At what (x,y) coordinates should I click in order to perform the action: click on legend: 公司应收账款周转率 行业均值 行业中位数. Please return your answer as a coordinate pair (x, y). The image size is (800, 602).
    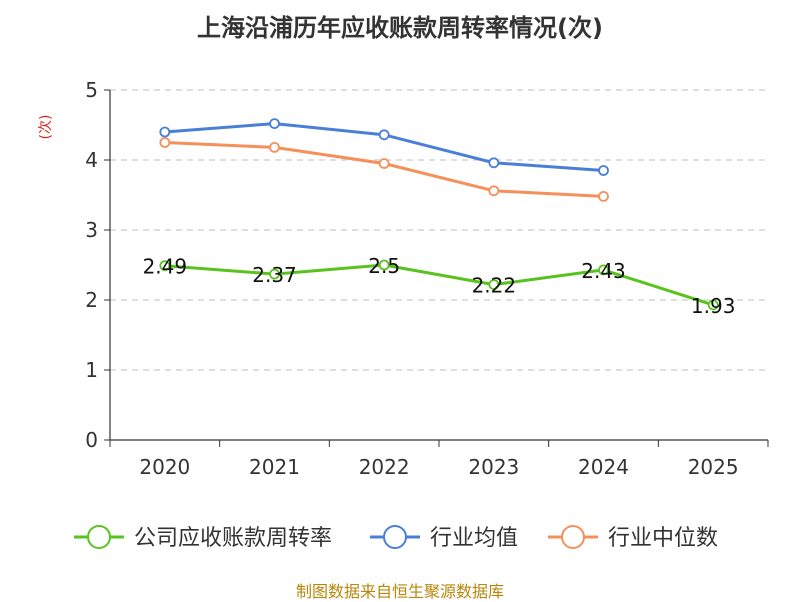
    Looking at the image, I should click on (396, 538).